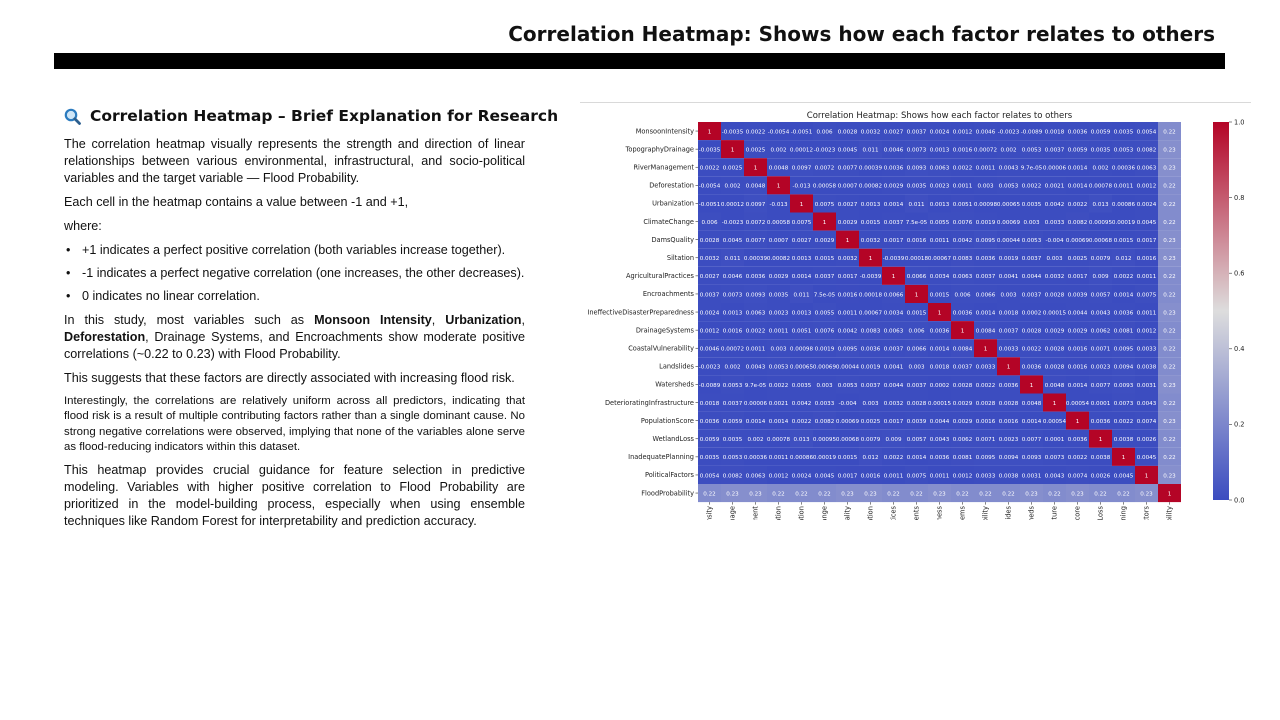 The height and width of the screenshot is (720, 1280). Describe the element at coordinates (802, 241) in the screenshot. I see `heatmap-cell-label: 0.0027` at that location.